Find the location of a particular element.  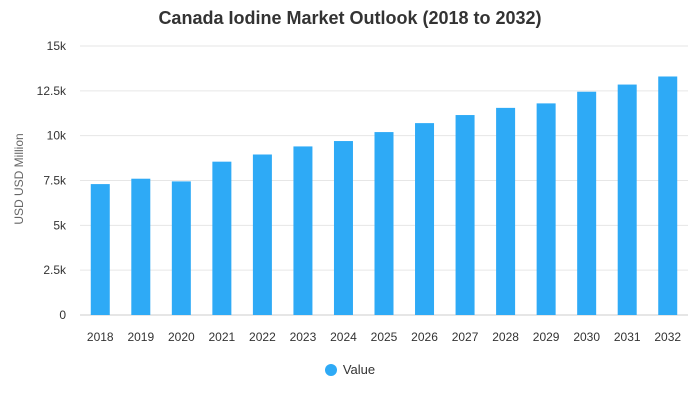

y-tick-label: 12.5k is located at coordinates (52, 91).